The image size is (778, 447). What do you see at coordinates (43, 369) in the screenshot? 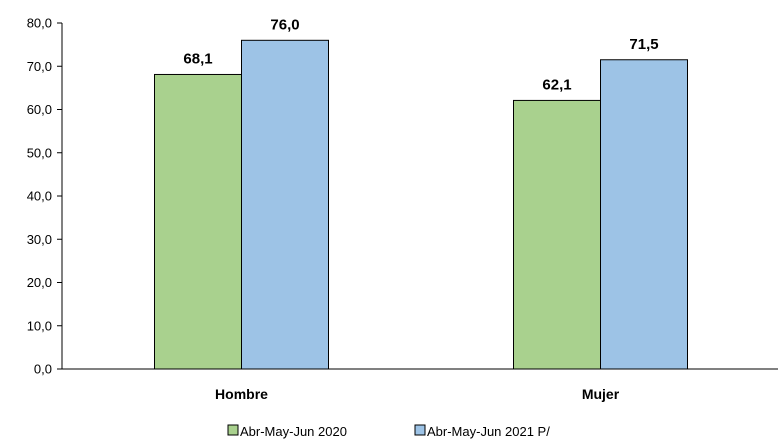
I see `y-tick-label: 0,0` at bounding box center [43, 369].